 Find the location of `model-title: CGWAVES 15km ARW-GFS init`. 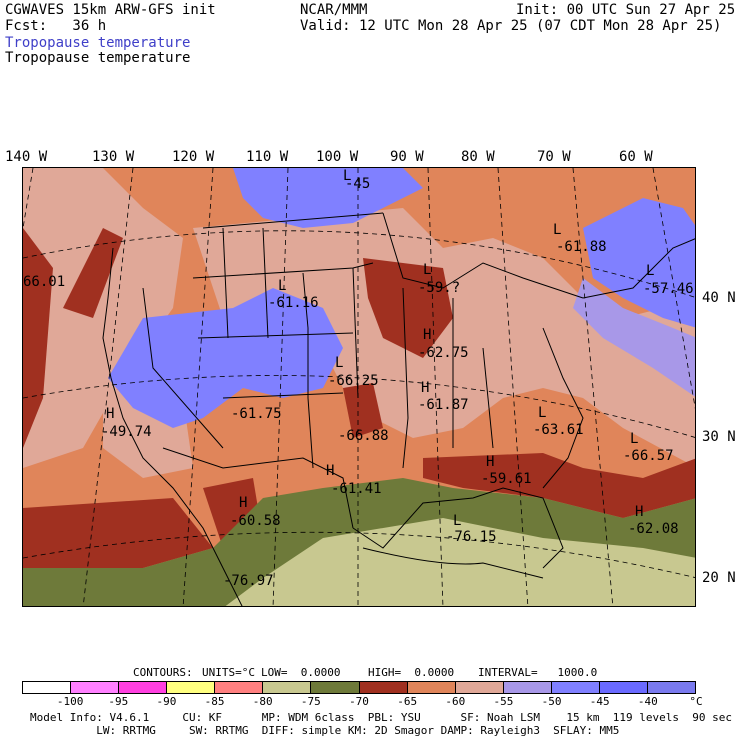

model-title: CGWAVES 15km ARW-GFS init is located at coordinates (110, 10).